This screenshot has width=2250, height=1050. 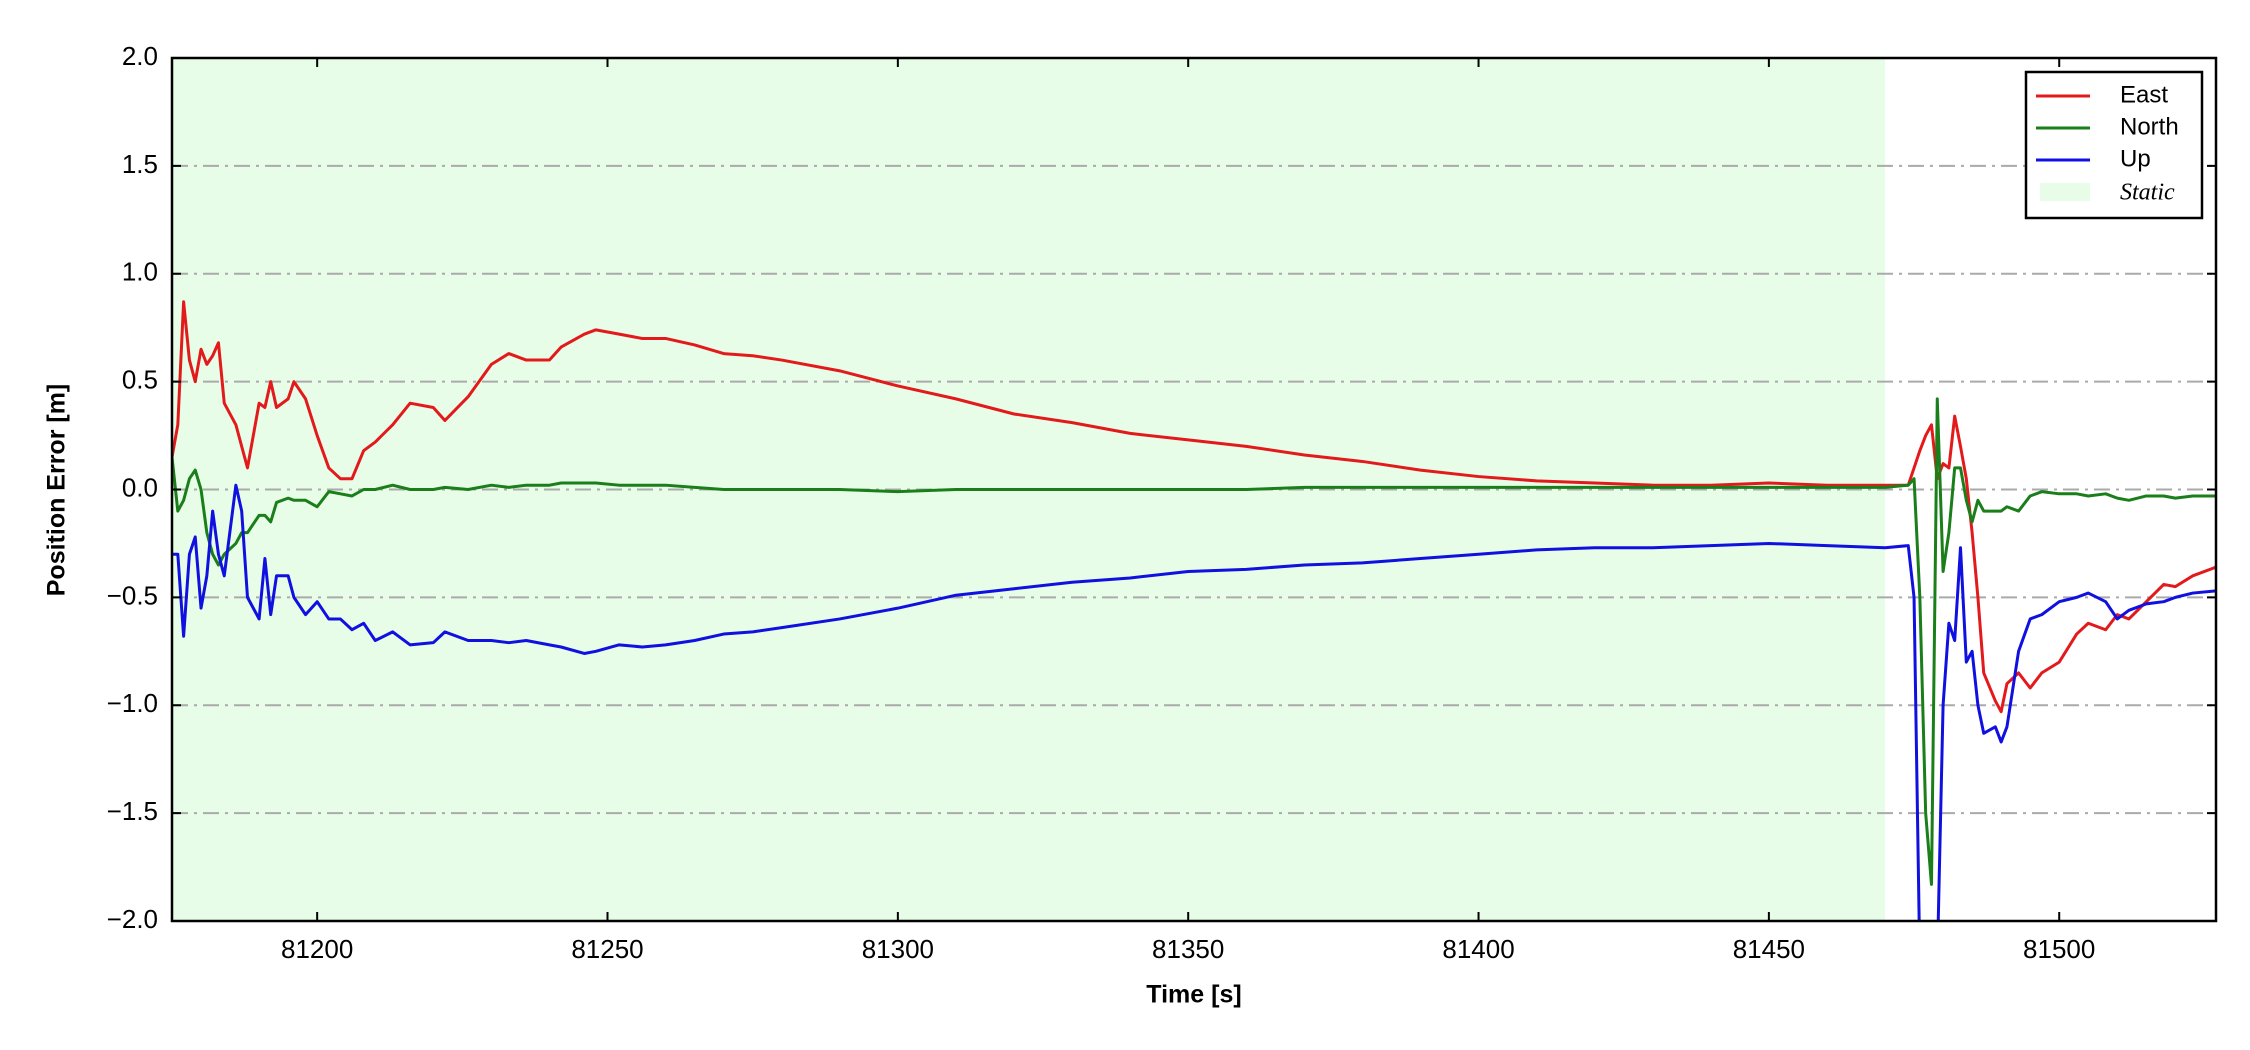 What do you see at coordinates (2144, 94) in the screenshot?
I see `legend-label: East` at bounding box center [2144, 94].